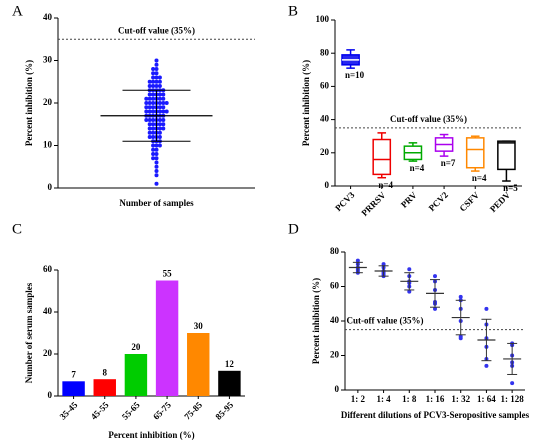 This screenshot has height=444, width=550. What do you see at coordinates (29, 332) in the screenshot?
I see `y-axis-label: Number of serum samples` at bounding box center [29, 332].